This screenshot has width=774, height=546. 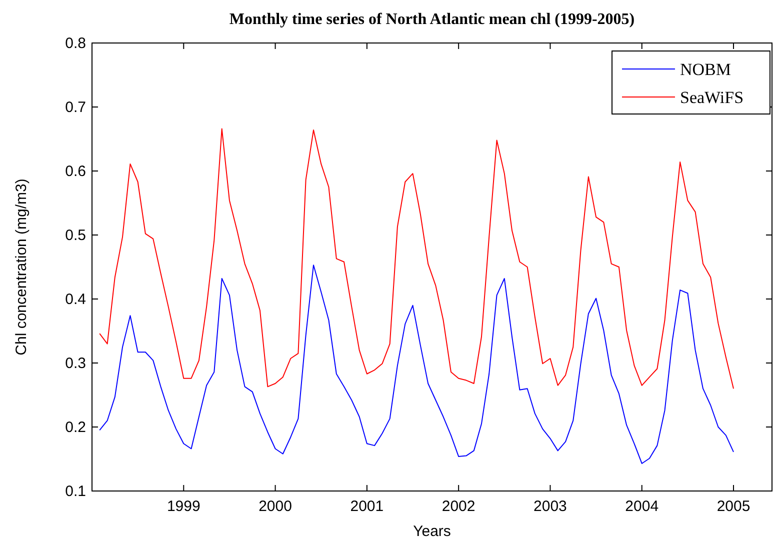 I want to click on y-tick-label: 0.5, so click(x=75, y=235).